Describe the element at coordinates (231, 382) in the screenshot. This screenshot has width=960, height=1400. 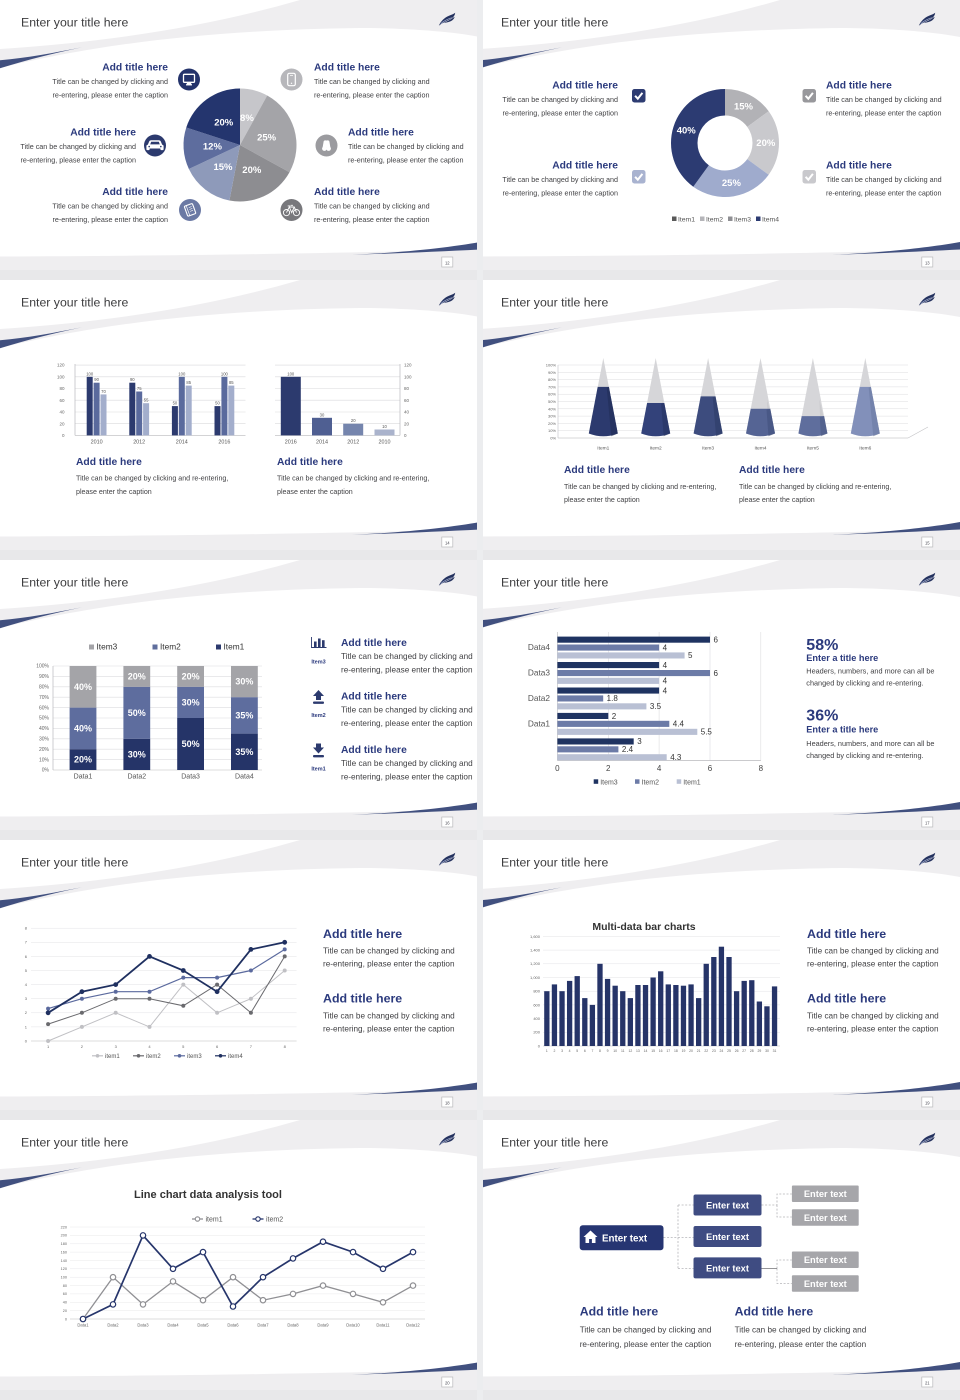
I see `svg-text: 85` at that location.